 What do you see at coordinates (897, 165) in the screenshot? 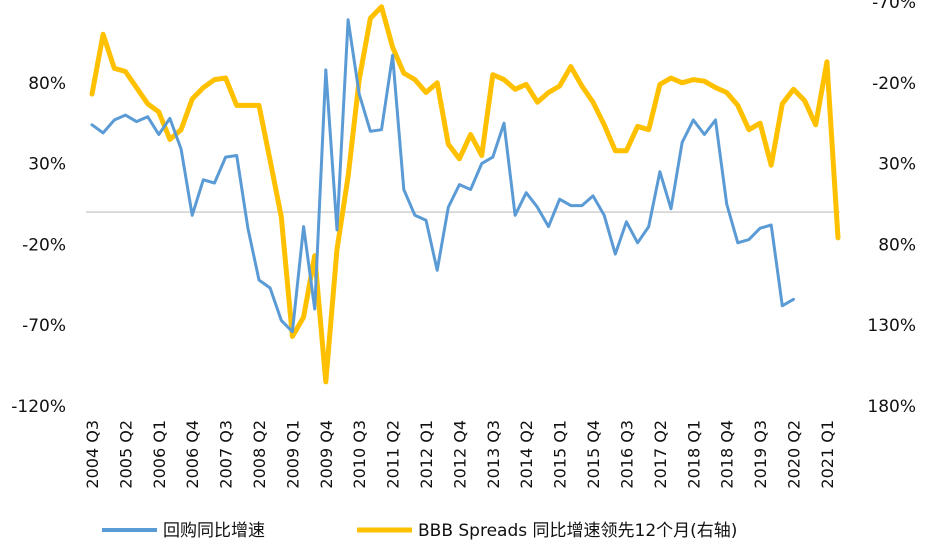
I see `right-tick-label: 30%` at bounding box center [897, 165].